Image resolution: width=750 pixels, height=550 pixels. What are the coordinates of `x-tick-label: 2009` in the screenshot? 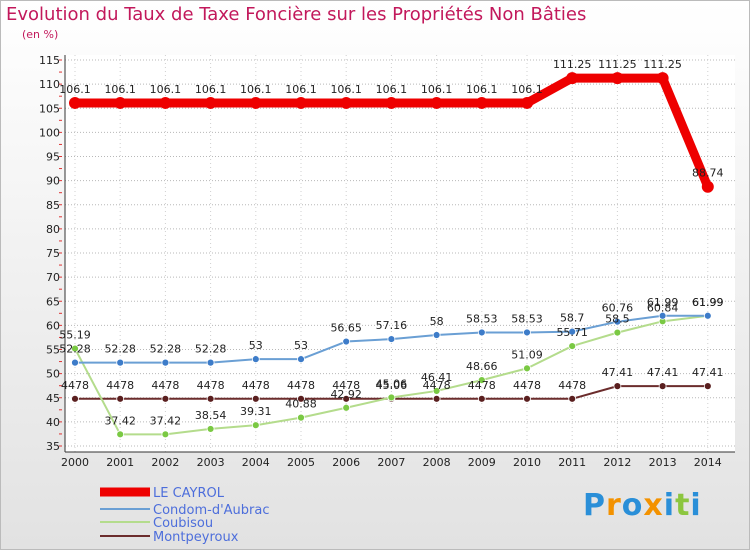 It's located at (482, 462).